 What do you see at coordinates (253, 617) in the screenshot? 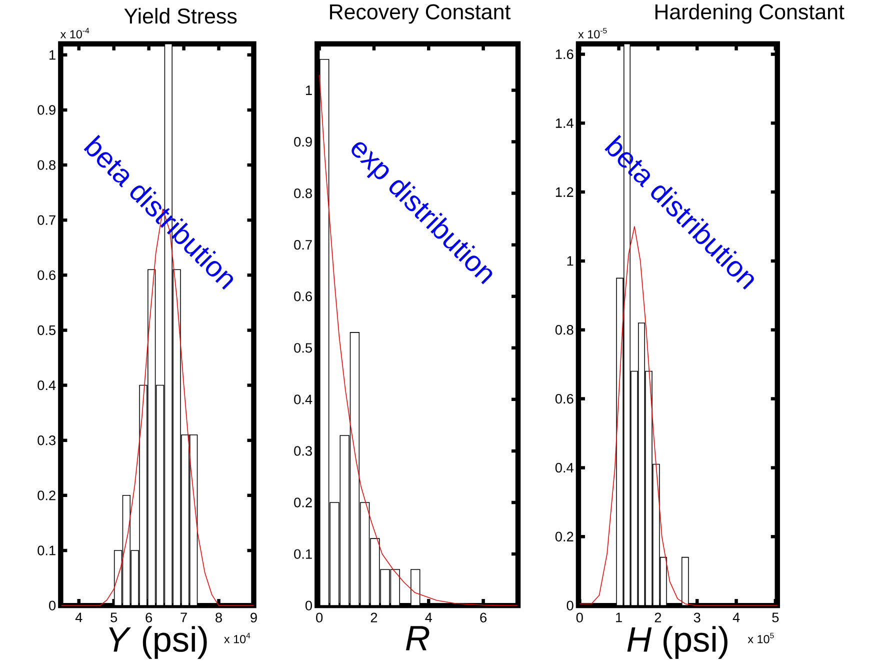
I see `x-tick-label: 9` at bounding box center [253, 617].